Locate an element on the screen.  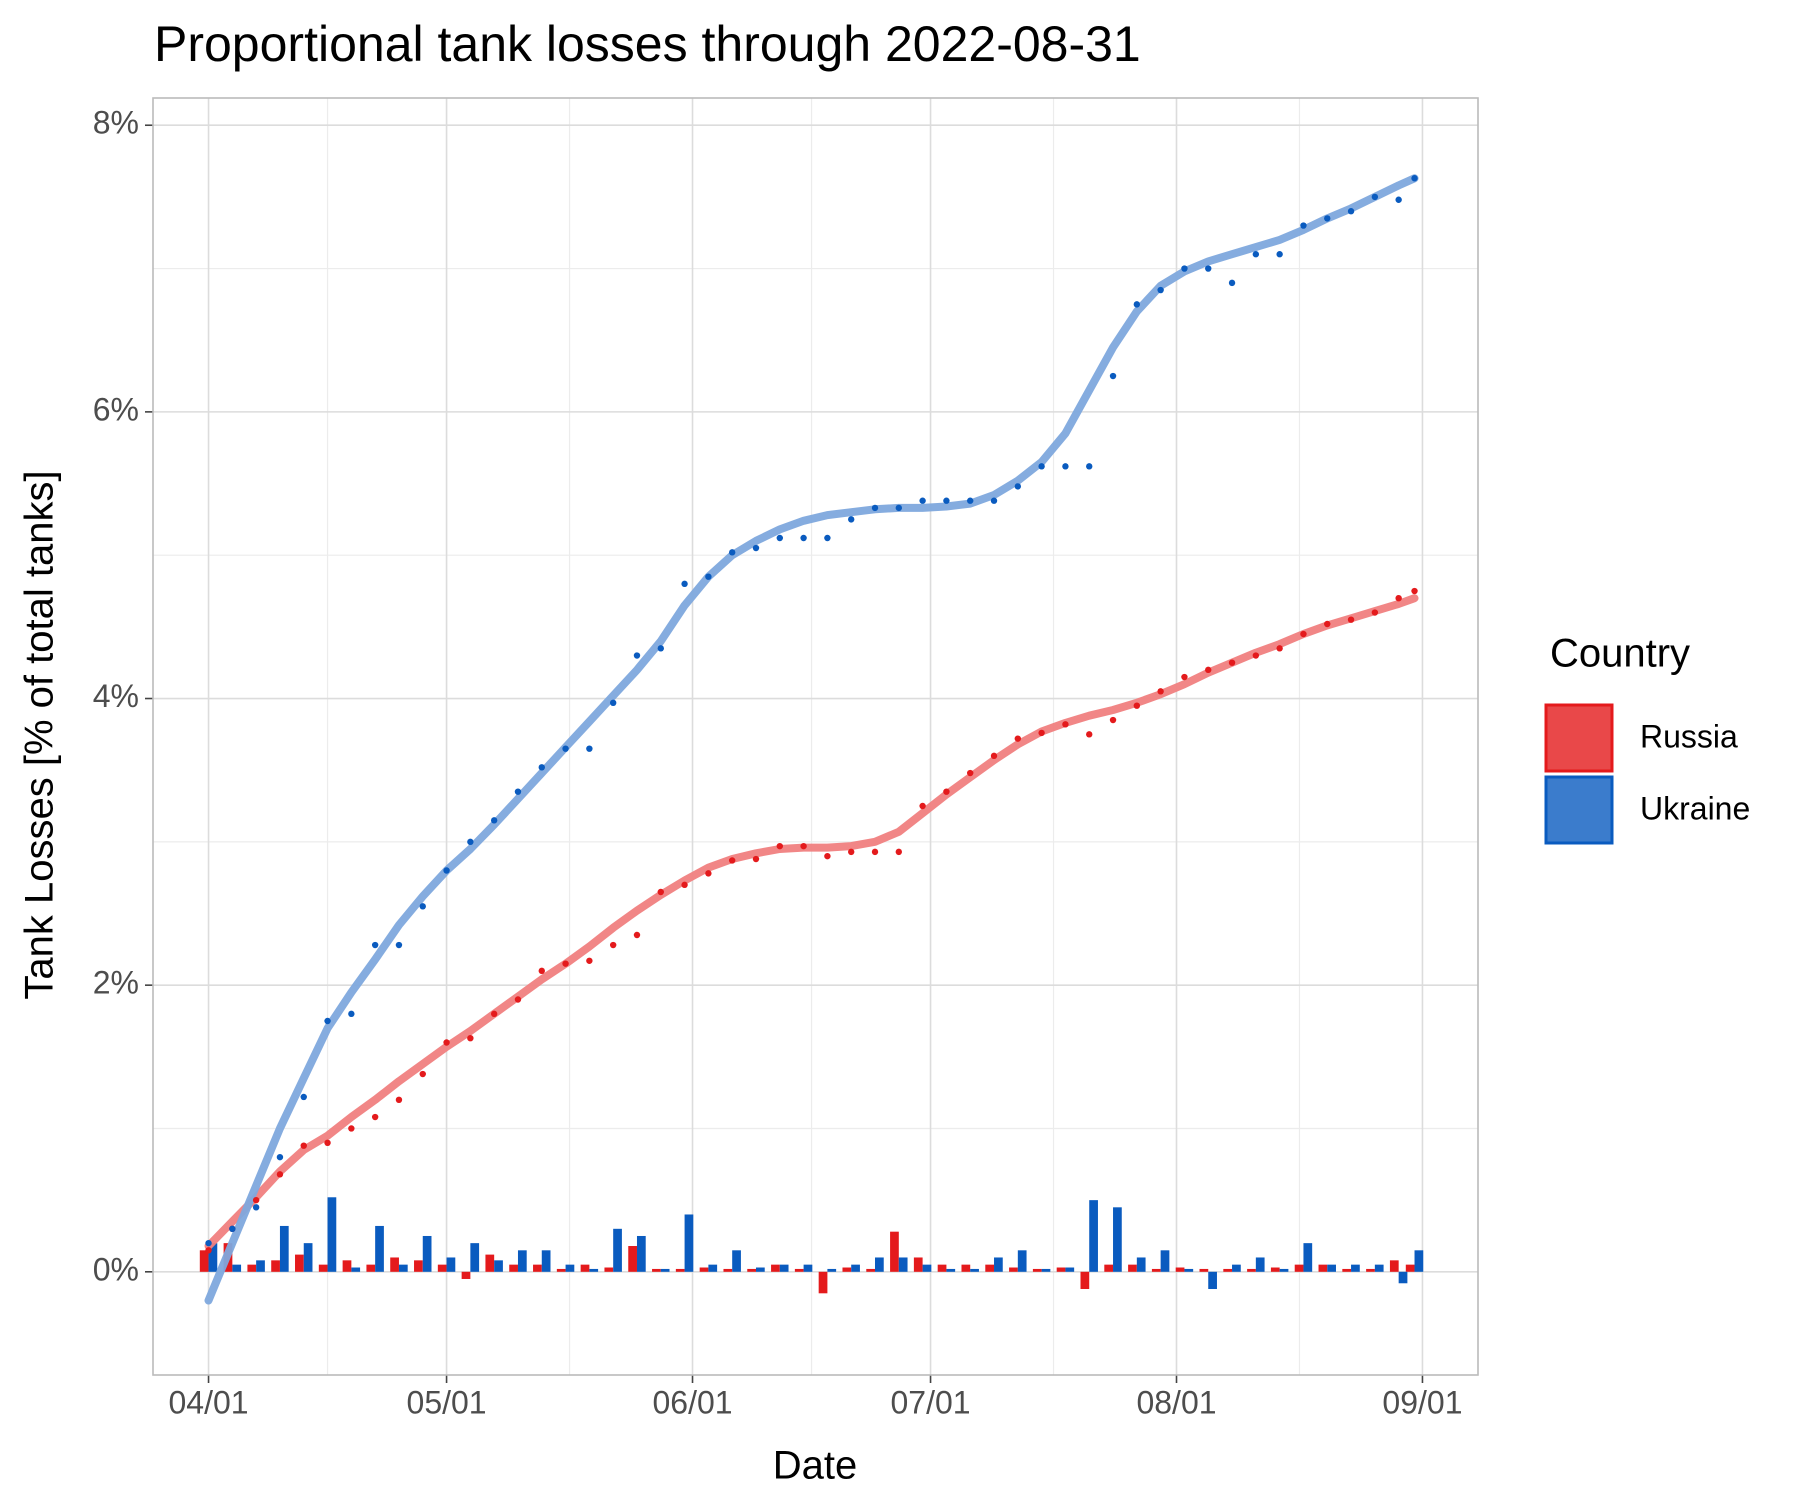
legend-key is located at coordinates (1579, 810).